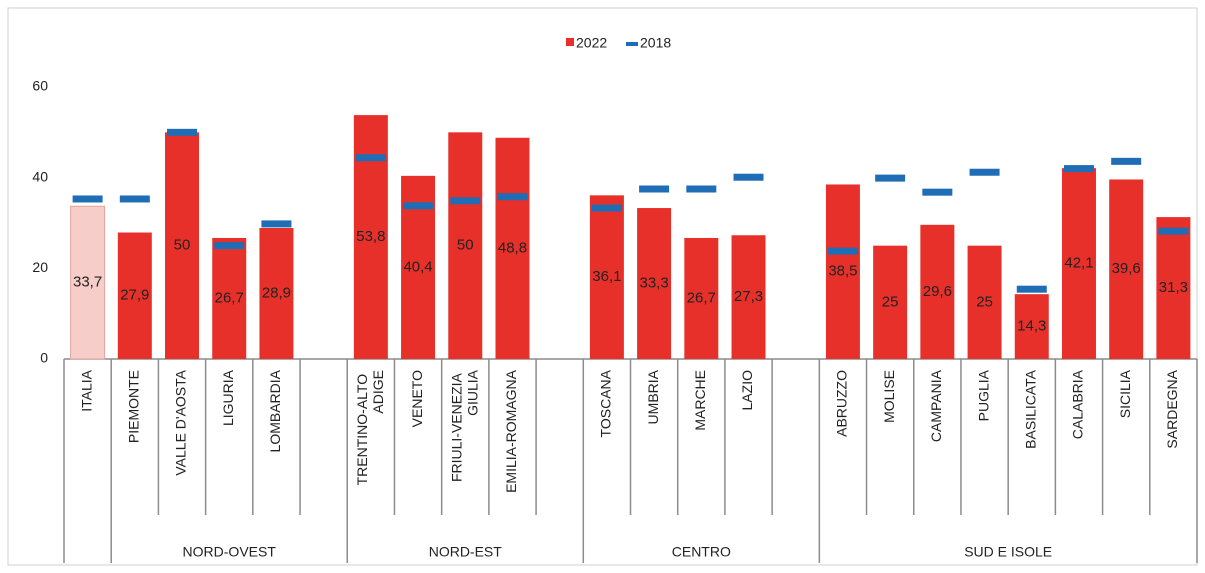  I want to click on value-label: 36,1, so click(606, 276).